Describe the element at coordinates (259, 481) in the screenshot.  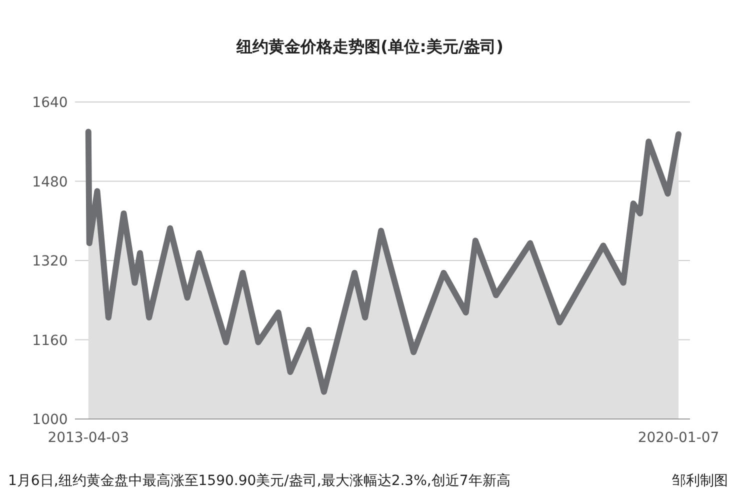
I see `text: 1月6日,纽约黄金盘中最高涨至1590.90美元/盎司,最大涨幅达2.3%,创近7年新高` at that location.